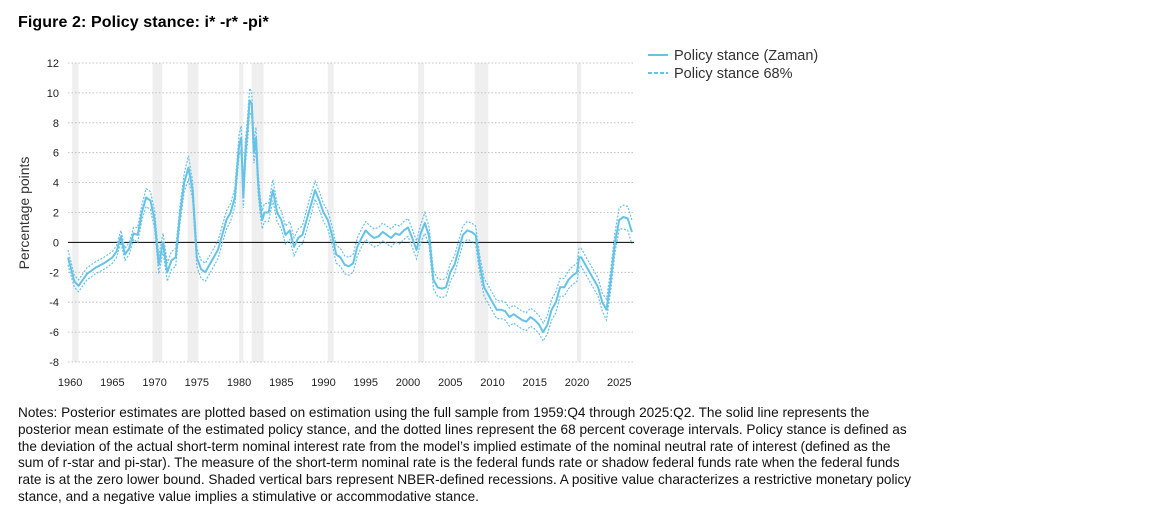 The image size is (1151, 518). I want to click on x-tick-label: 1965, so click(112, 383).